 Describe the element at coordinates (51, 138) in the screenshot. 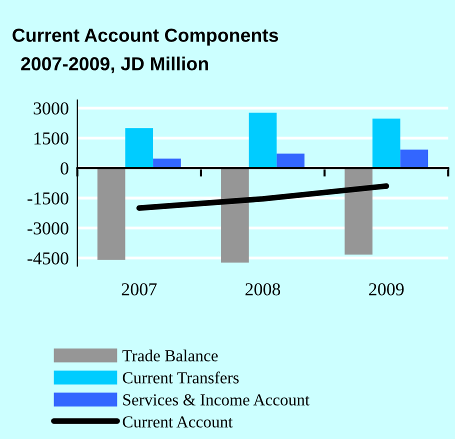

I see `y-tick-label: 1500` at that location.